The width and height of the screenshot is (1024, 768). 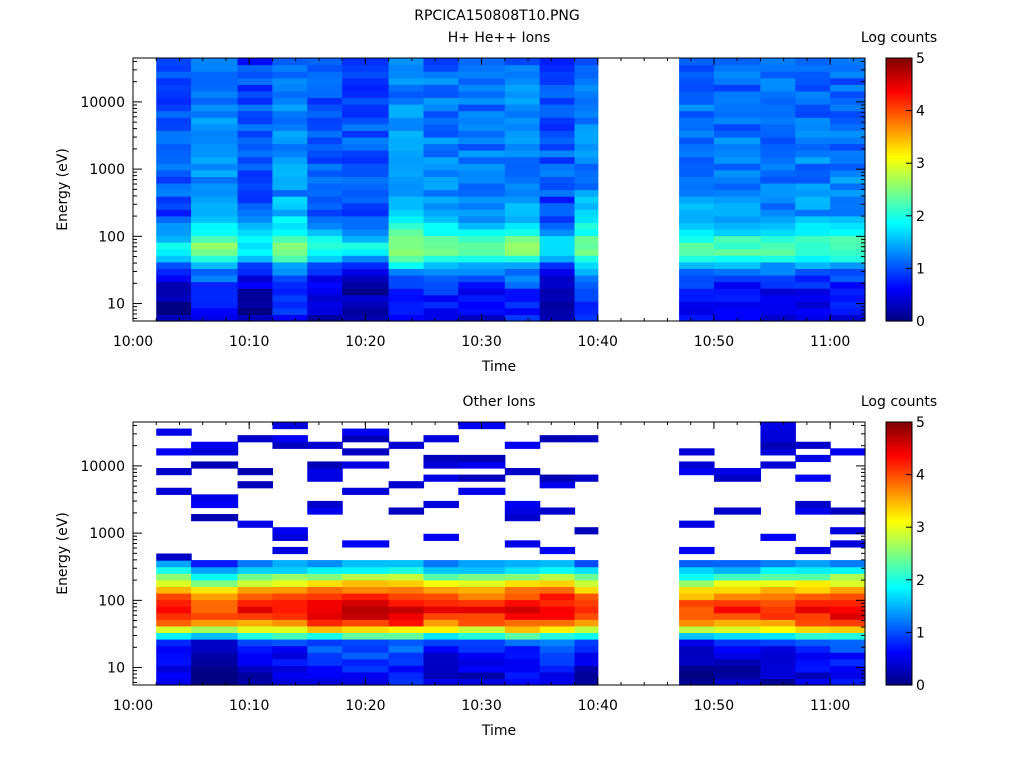 What do you see at coordinates (63, 189) in the screenshot?
I see `y-axis-label: Energy (eV)` at bounding box center [63, 189].